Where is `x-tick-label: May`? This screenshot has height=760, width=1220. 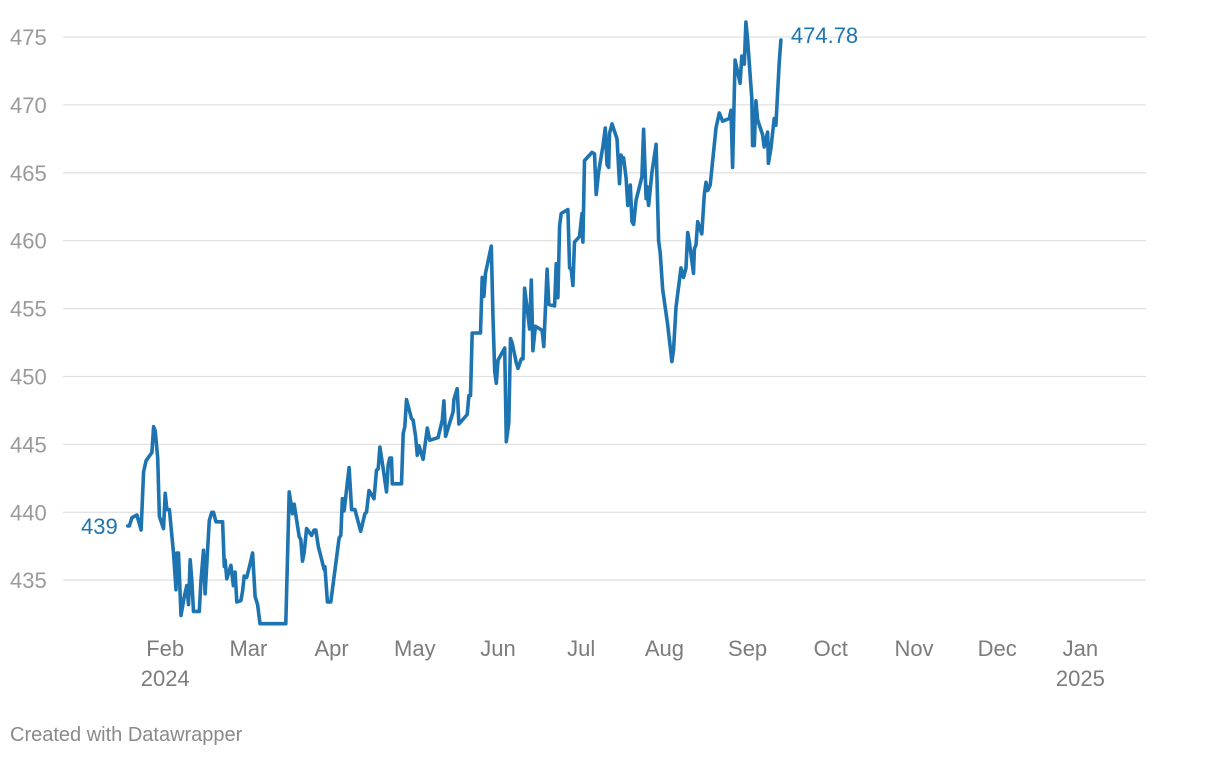
x-tick-label: May is located at coordinates (415, 648).